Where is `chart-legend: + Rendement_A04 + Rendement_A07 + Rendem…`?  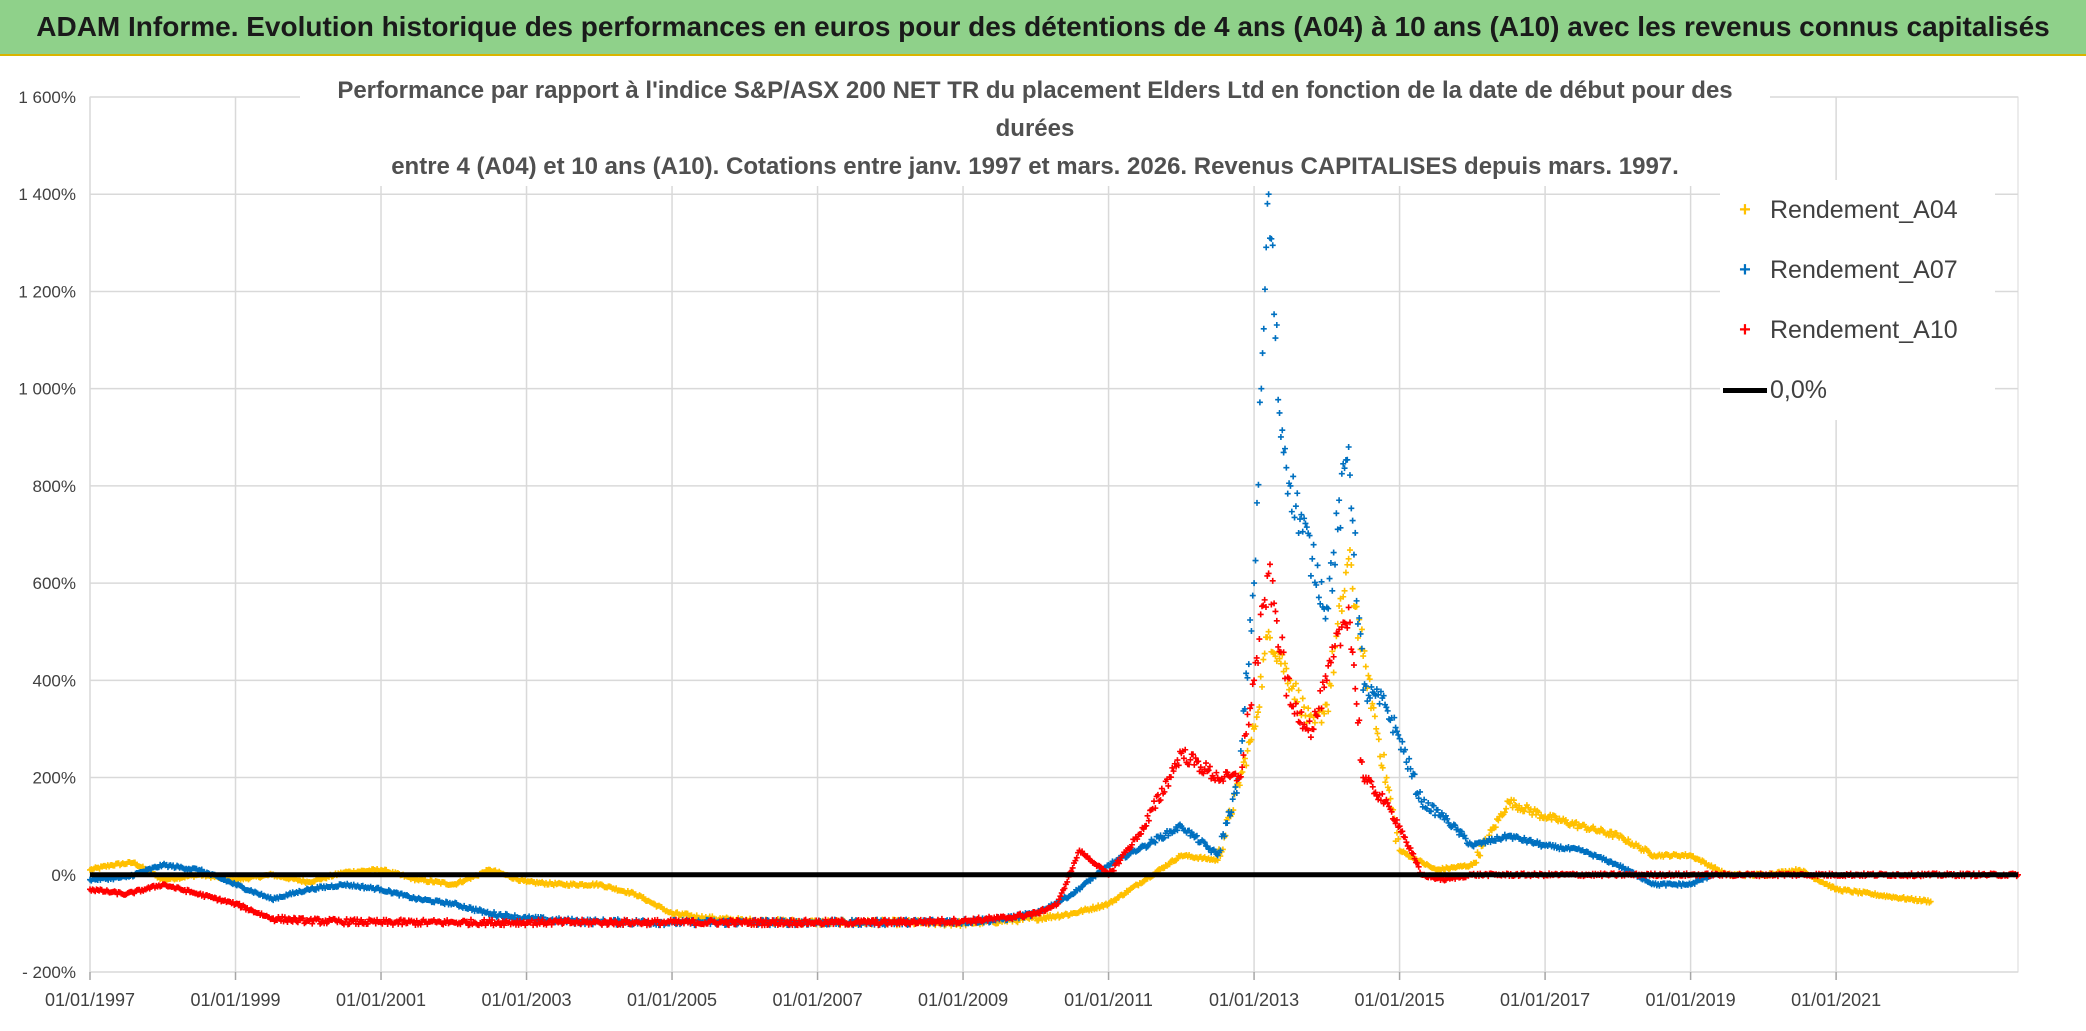
chart-legend: + Rendement_A04 + Rendement_A07 + Rendem… is located at coordinates (1857, 300).